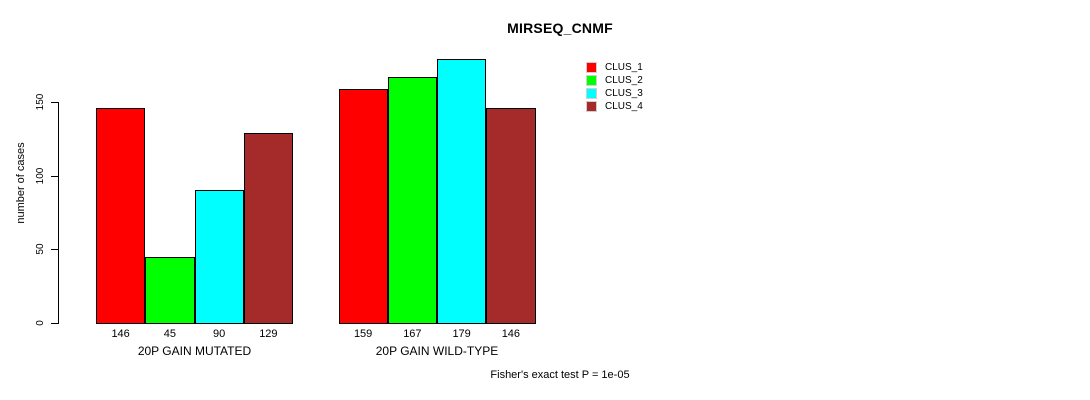 This screenshot has height=400, width=1090. What do you see at coordinates (194, 351) in the screenshot?
I see `x-category-label: 20P GAIN MUTATED` at bounding box center [194, 351].